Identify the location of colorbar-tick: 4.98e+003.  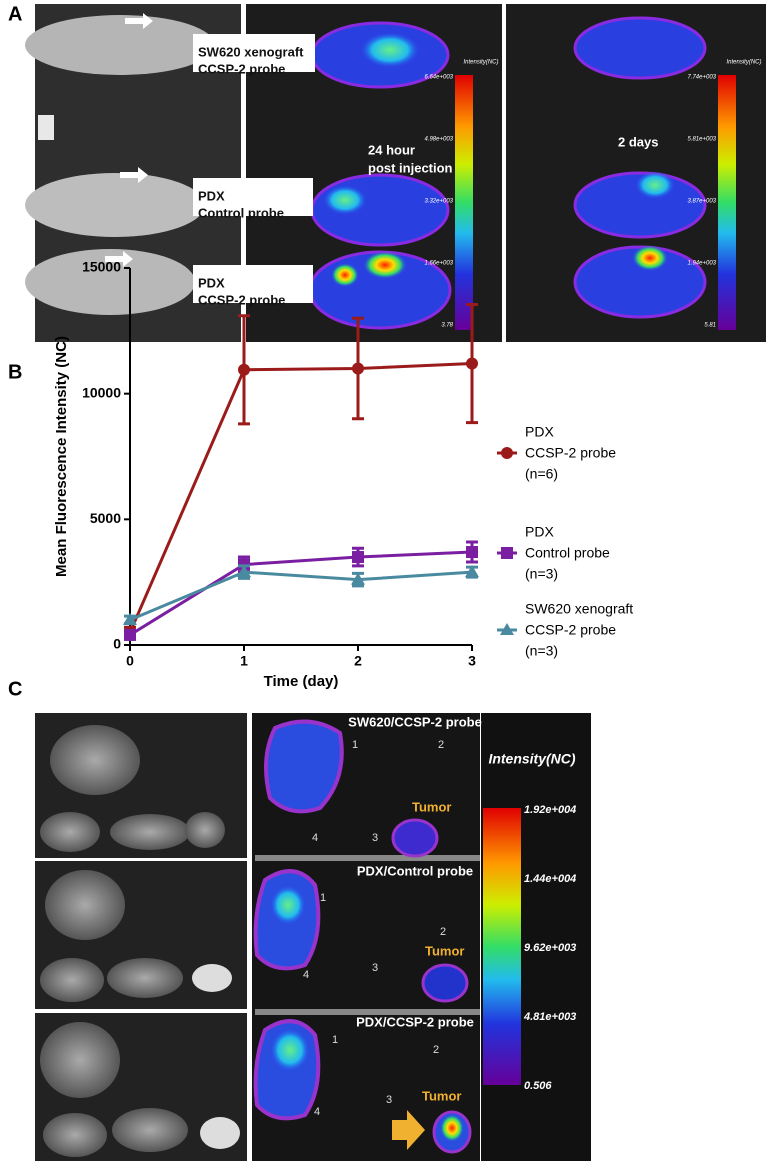
(438, 140).